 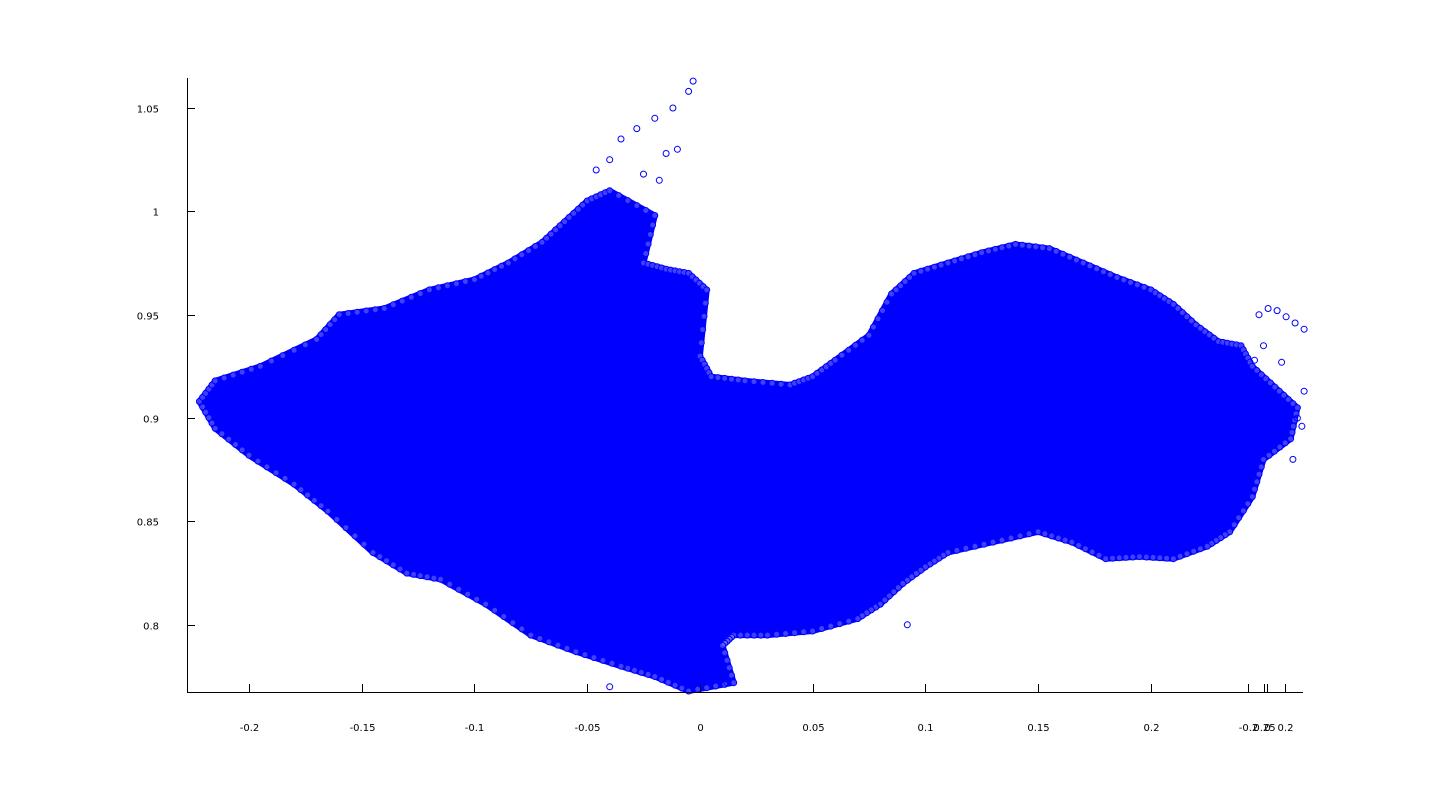 I want to click on x-tick-label: -0.1, so click(x=475, y=728).